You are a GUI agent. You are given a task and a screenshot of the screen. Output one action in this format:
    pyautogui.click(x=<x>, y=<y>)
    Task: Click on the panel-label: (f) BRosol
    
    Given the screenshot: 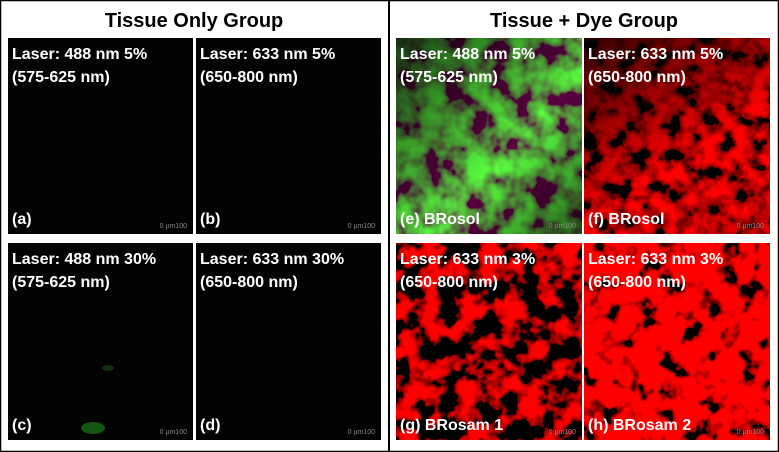 What is the action you would take?
    pyautogui.click(x=626, y=219)
    